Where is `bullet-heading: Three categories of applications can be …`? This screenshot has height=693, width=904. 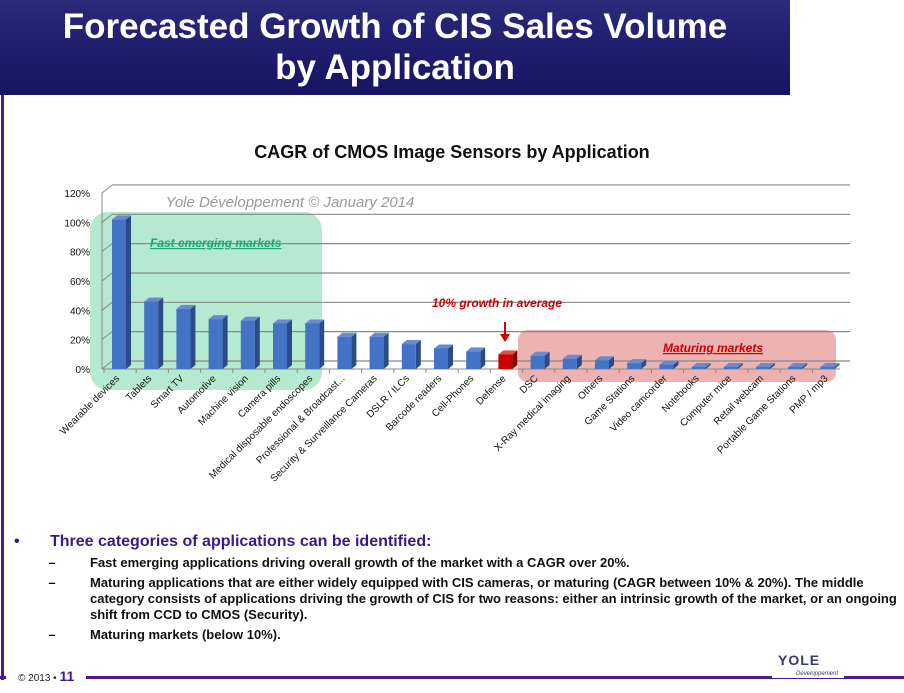
bullet-heading: Three categories of applications can be … is located at coordinates (241, 541).